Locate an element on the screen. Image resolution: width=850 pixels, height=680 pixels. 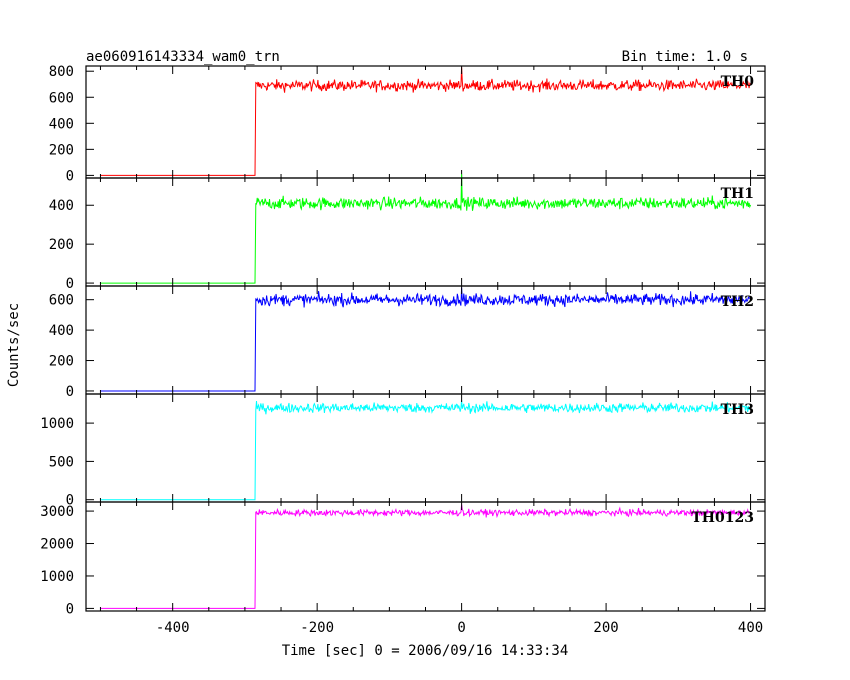
series-line-th3 is located at coordinates (426, 450).